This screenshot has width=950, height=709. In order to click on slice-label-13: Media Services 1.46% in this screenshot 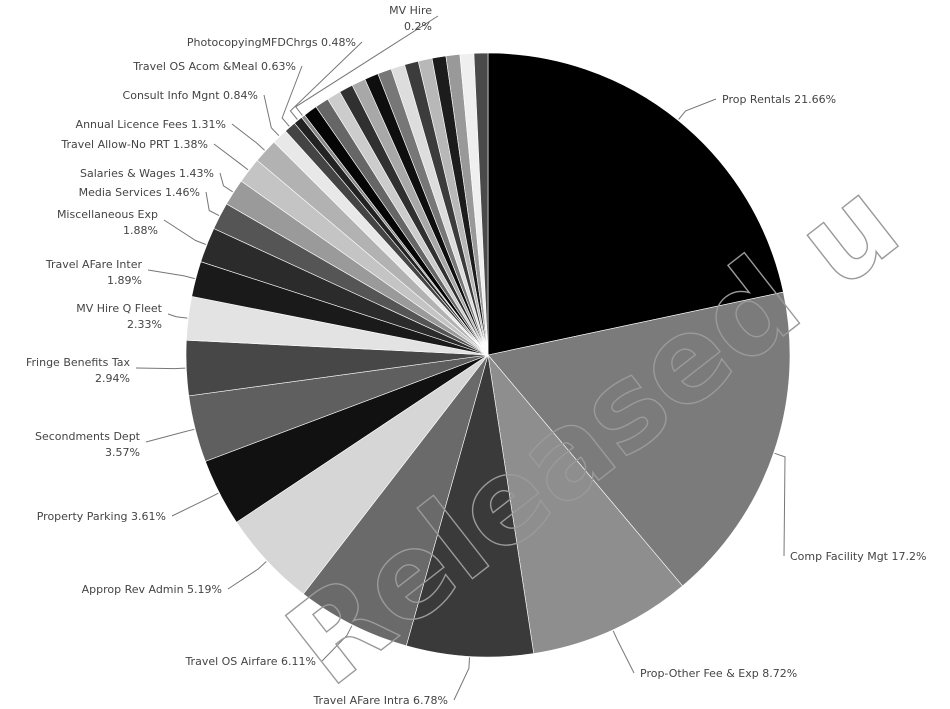, I will do `click(139, 192)`.